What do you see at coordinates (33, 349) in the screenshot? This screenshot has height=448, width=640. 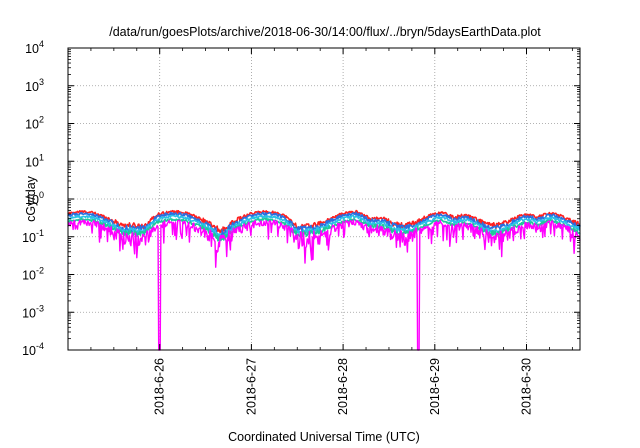 I see `y-tick-label: 10⁻⁴` at bounding box center [33, 349].